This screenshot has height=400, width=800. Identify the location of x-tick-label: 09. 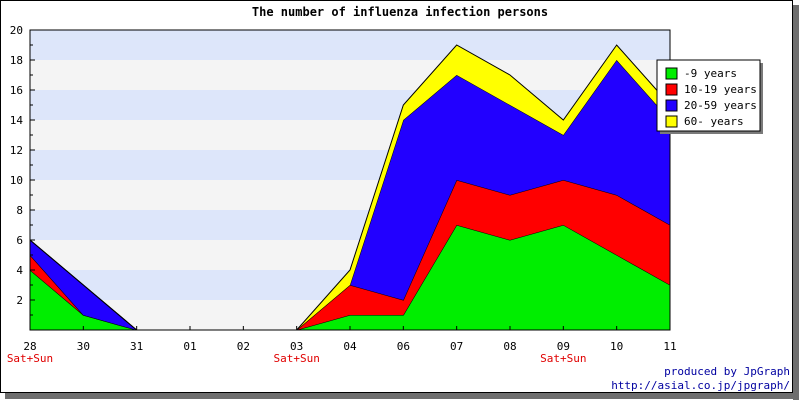
(563, 346).